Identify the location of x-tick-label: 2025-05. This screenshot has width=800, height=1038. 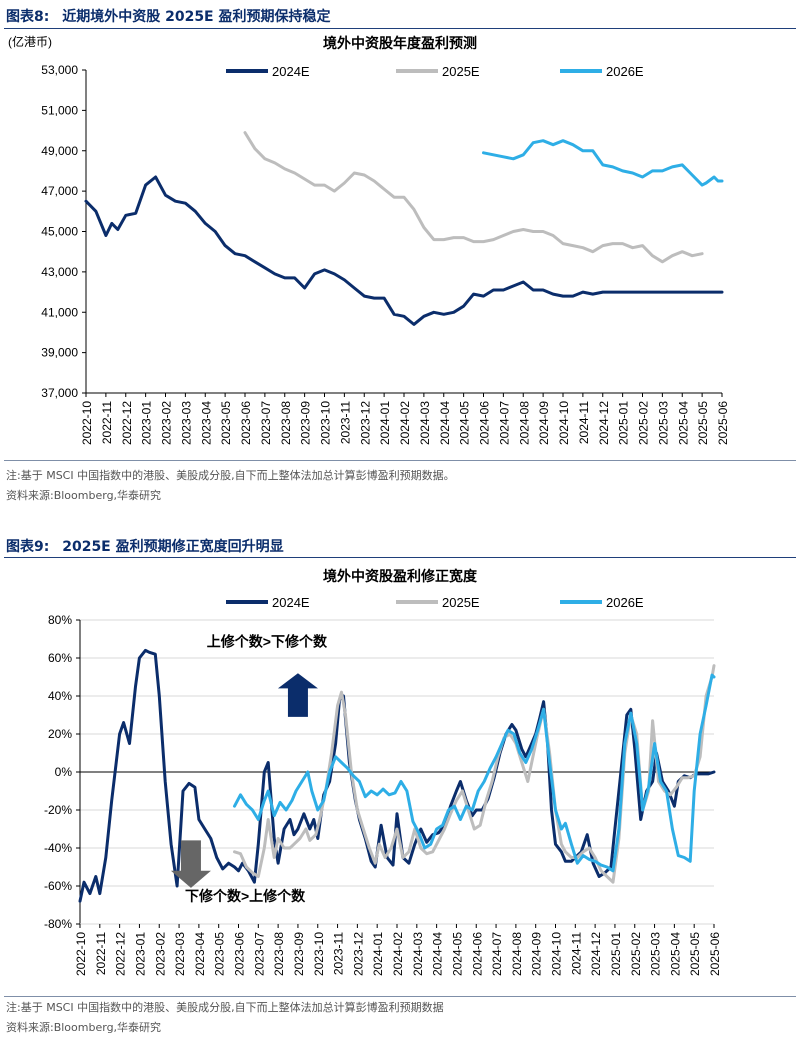
(695, 954).